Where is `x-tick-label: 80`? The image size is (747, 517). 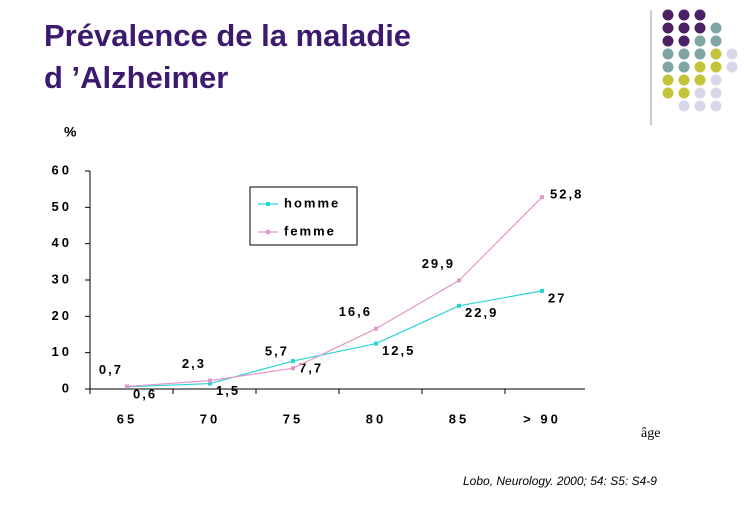 x-tick-label: 80 is located at coordinates (376, 418).